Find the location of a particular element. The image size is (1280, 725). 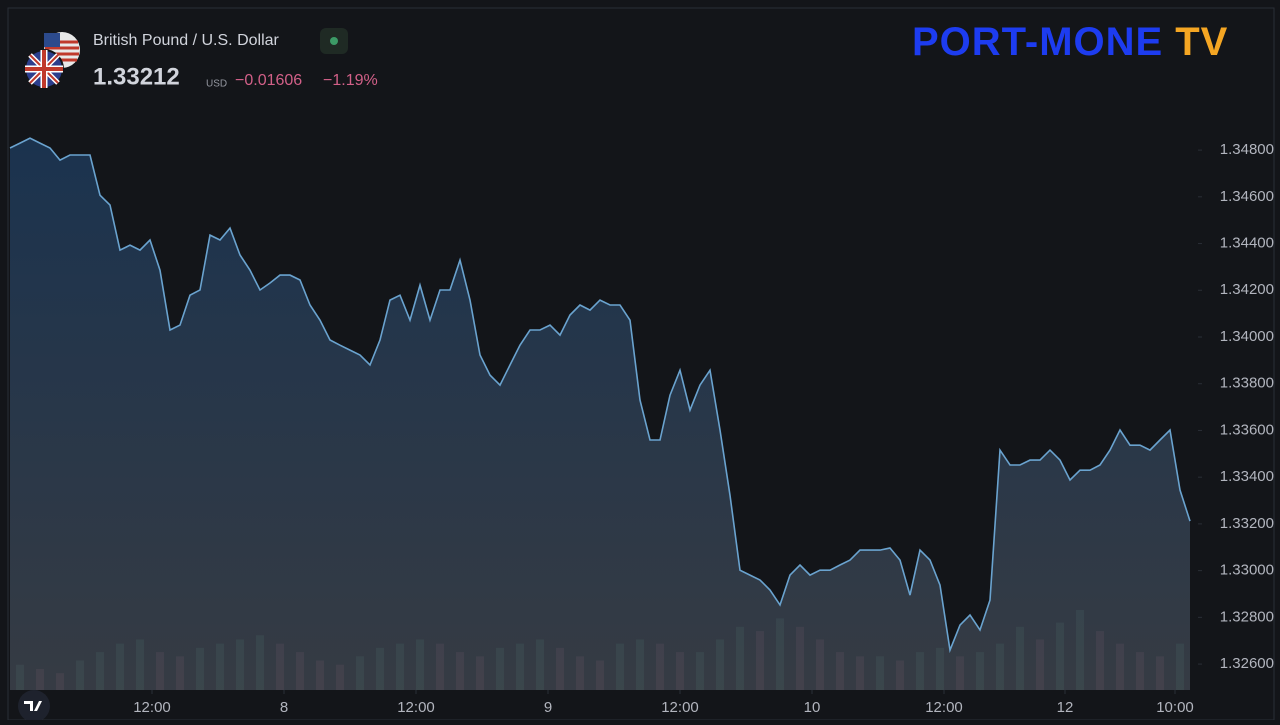

logo: PORT-MONE TV is located at coordinates (1070, 42).